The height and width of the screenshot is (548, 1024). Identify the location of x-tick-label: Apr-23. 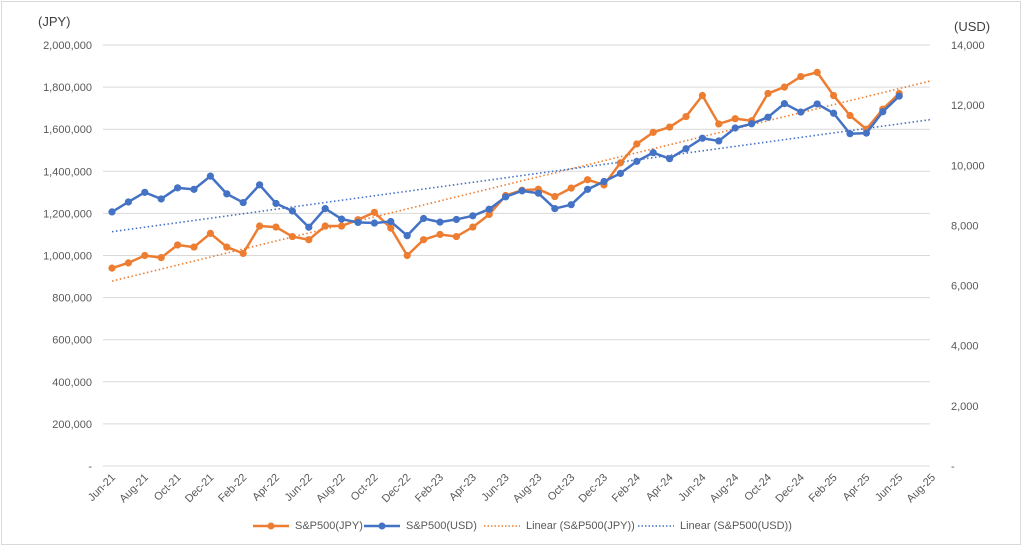
(463, 488).